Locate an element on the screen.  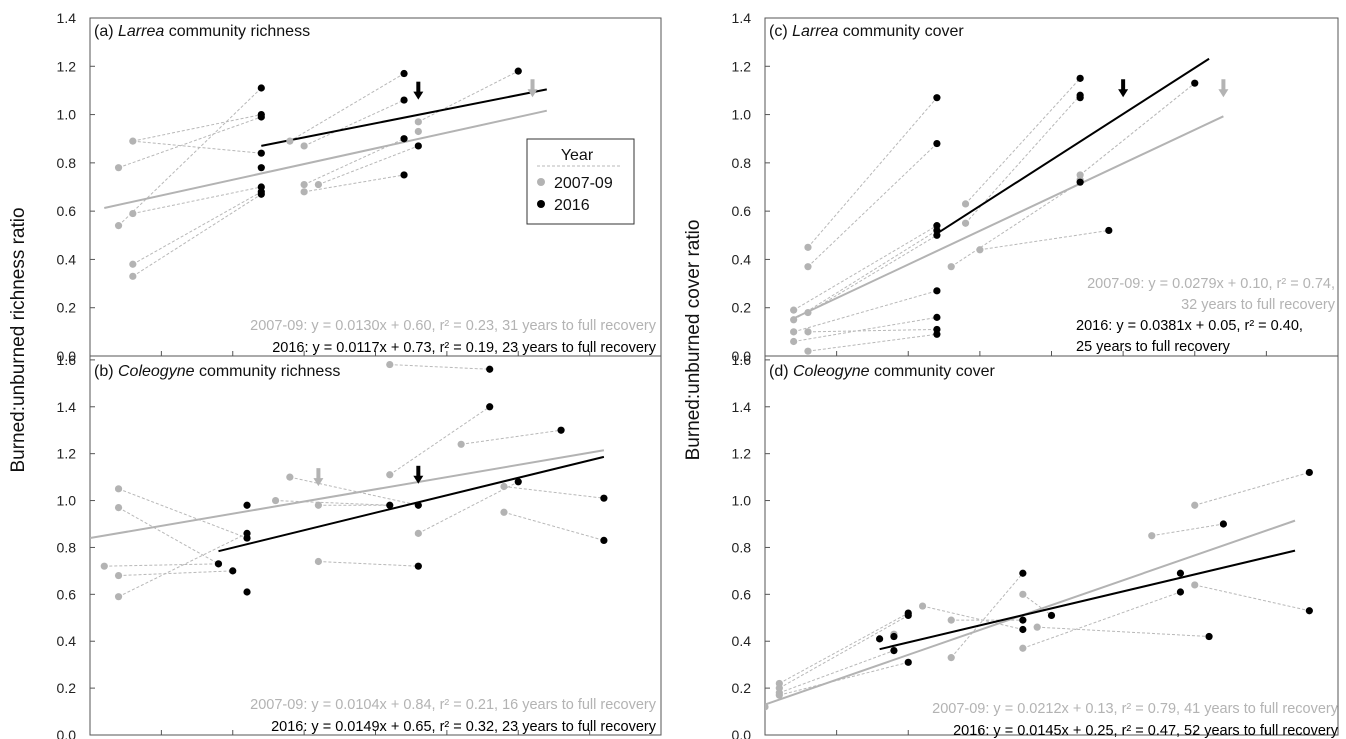
legend: Year 2007-09 2016 is located at coordinates (580, 181).